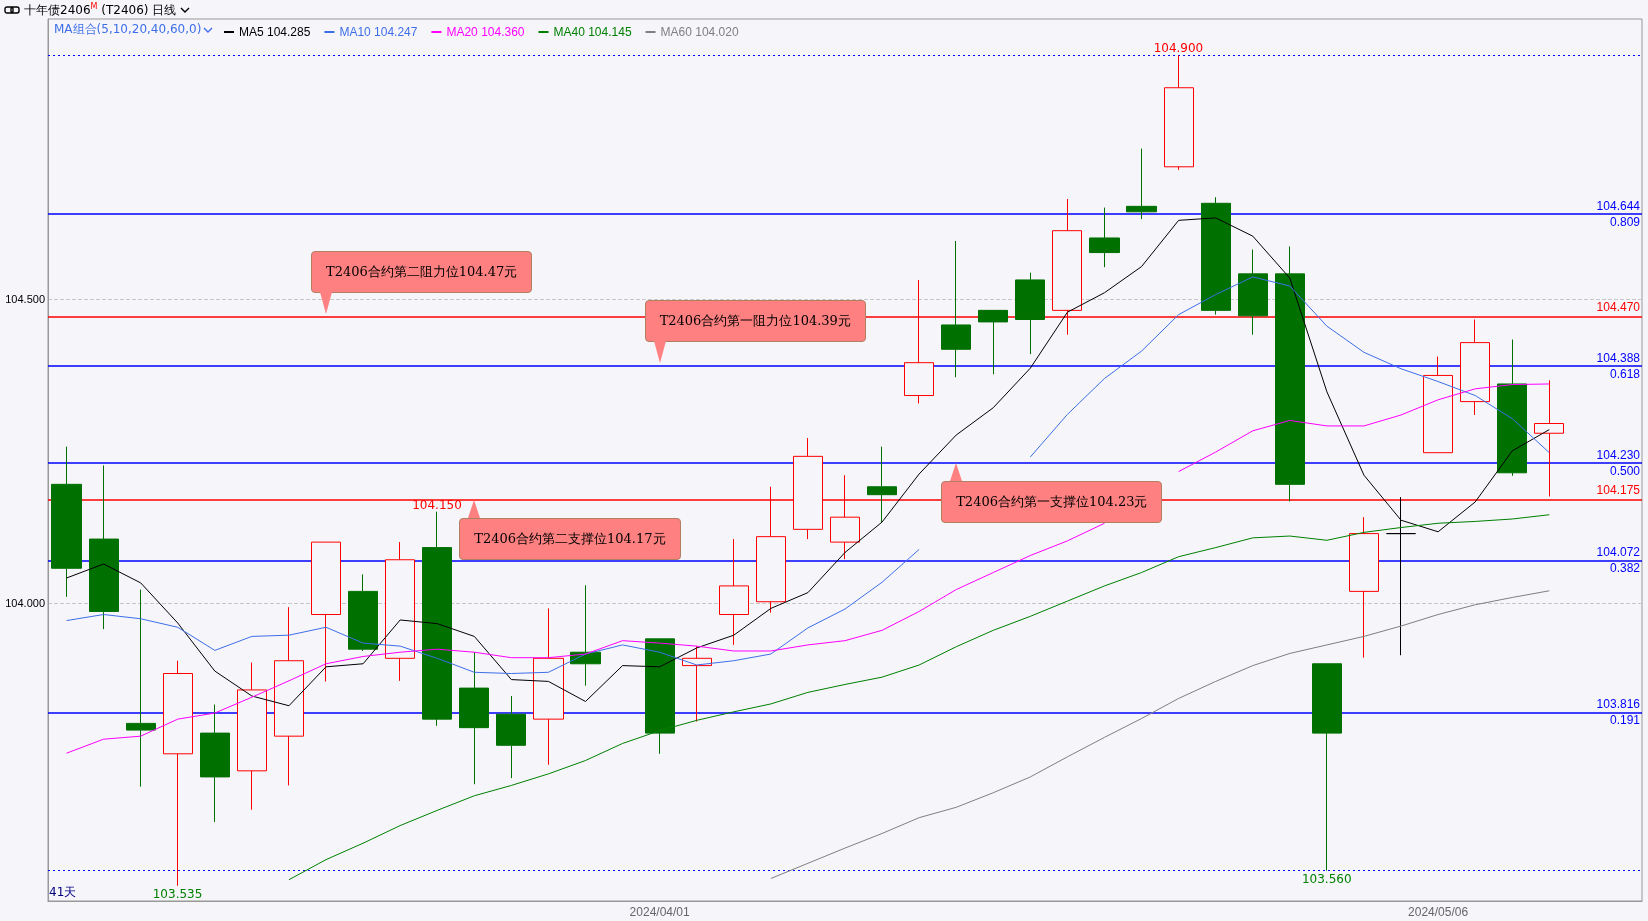  Describe the element at coordinates (699, 32) in the screenshot. I see `legend-label: MA60 104.020` at that location.